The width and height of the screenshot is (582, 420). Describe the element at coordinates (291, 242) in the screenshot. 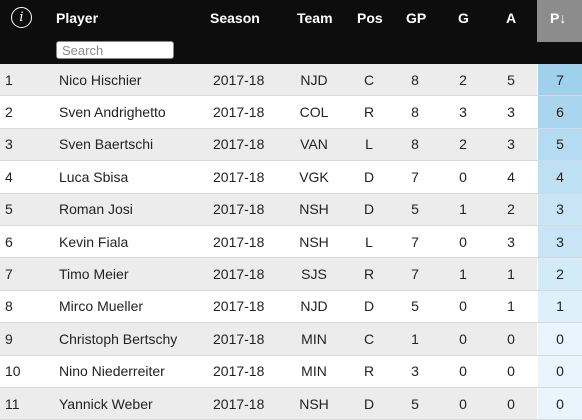

I see `table-row: 6 Kevin Fiala 2017-18 NSH L 7 0 3 3` at that location.